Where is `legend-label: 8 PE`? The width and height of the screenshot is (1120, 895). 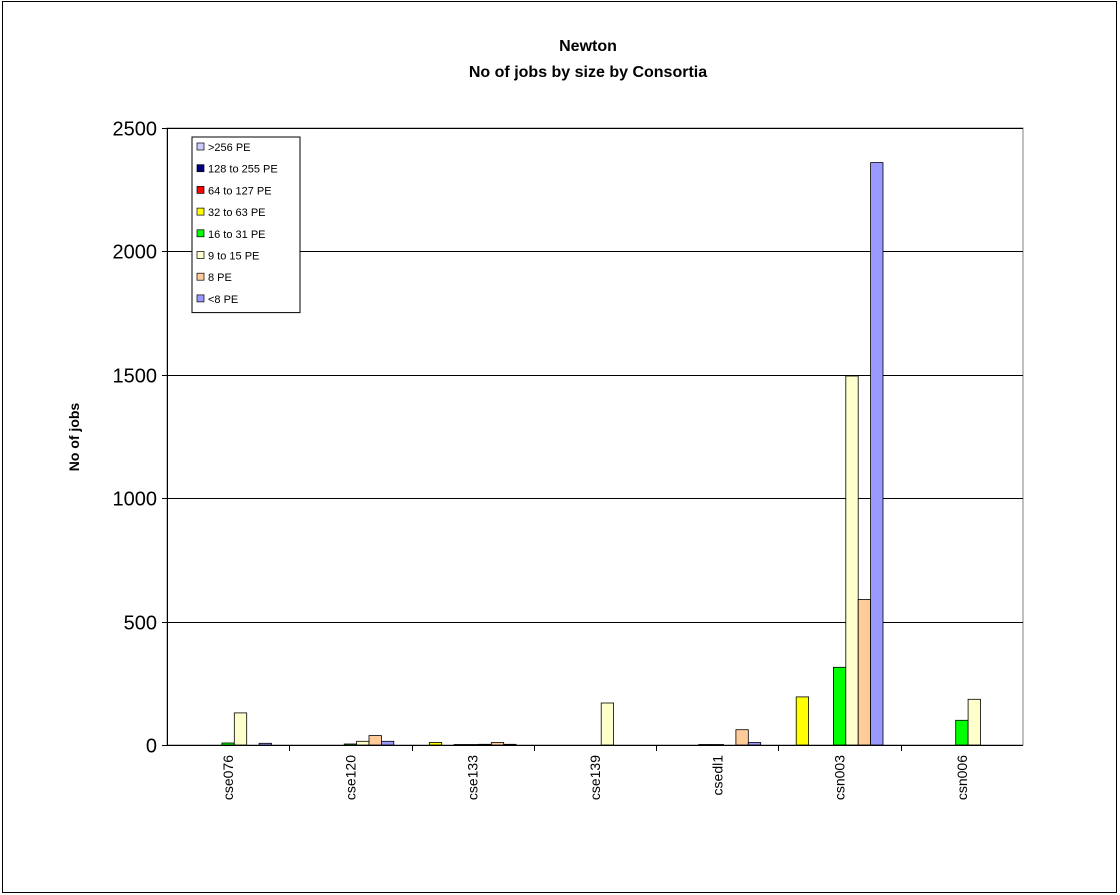
legend-label: 8 PE is located at coordinates (220, 278).